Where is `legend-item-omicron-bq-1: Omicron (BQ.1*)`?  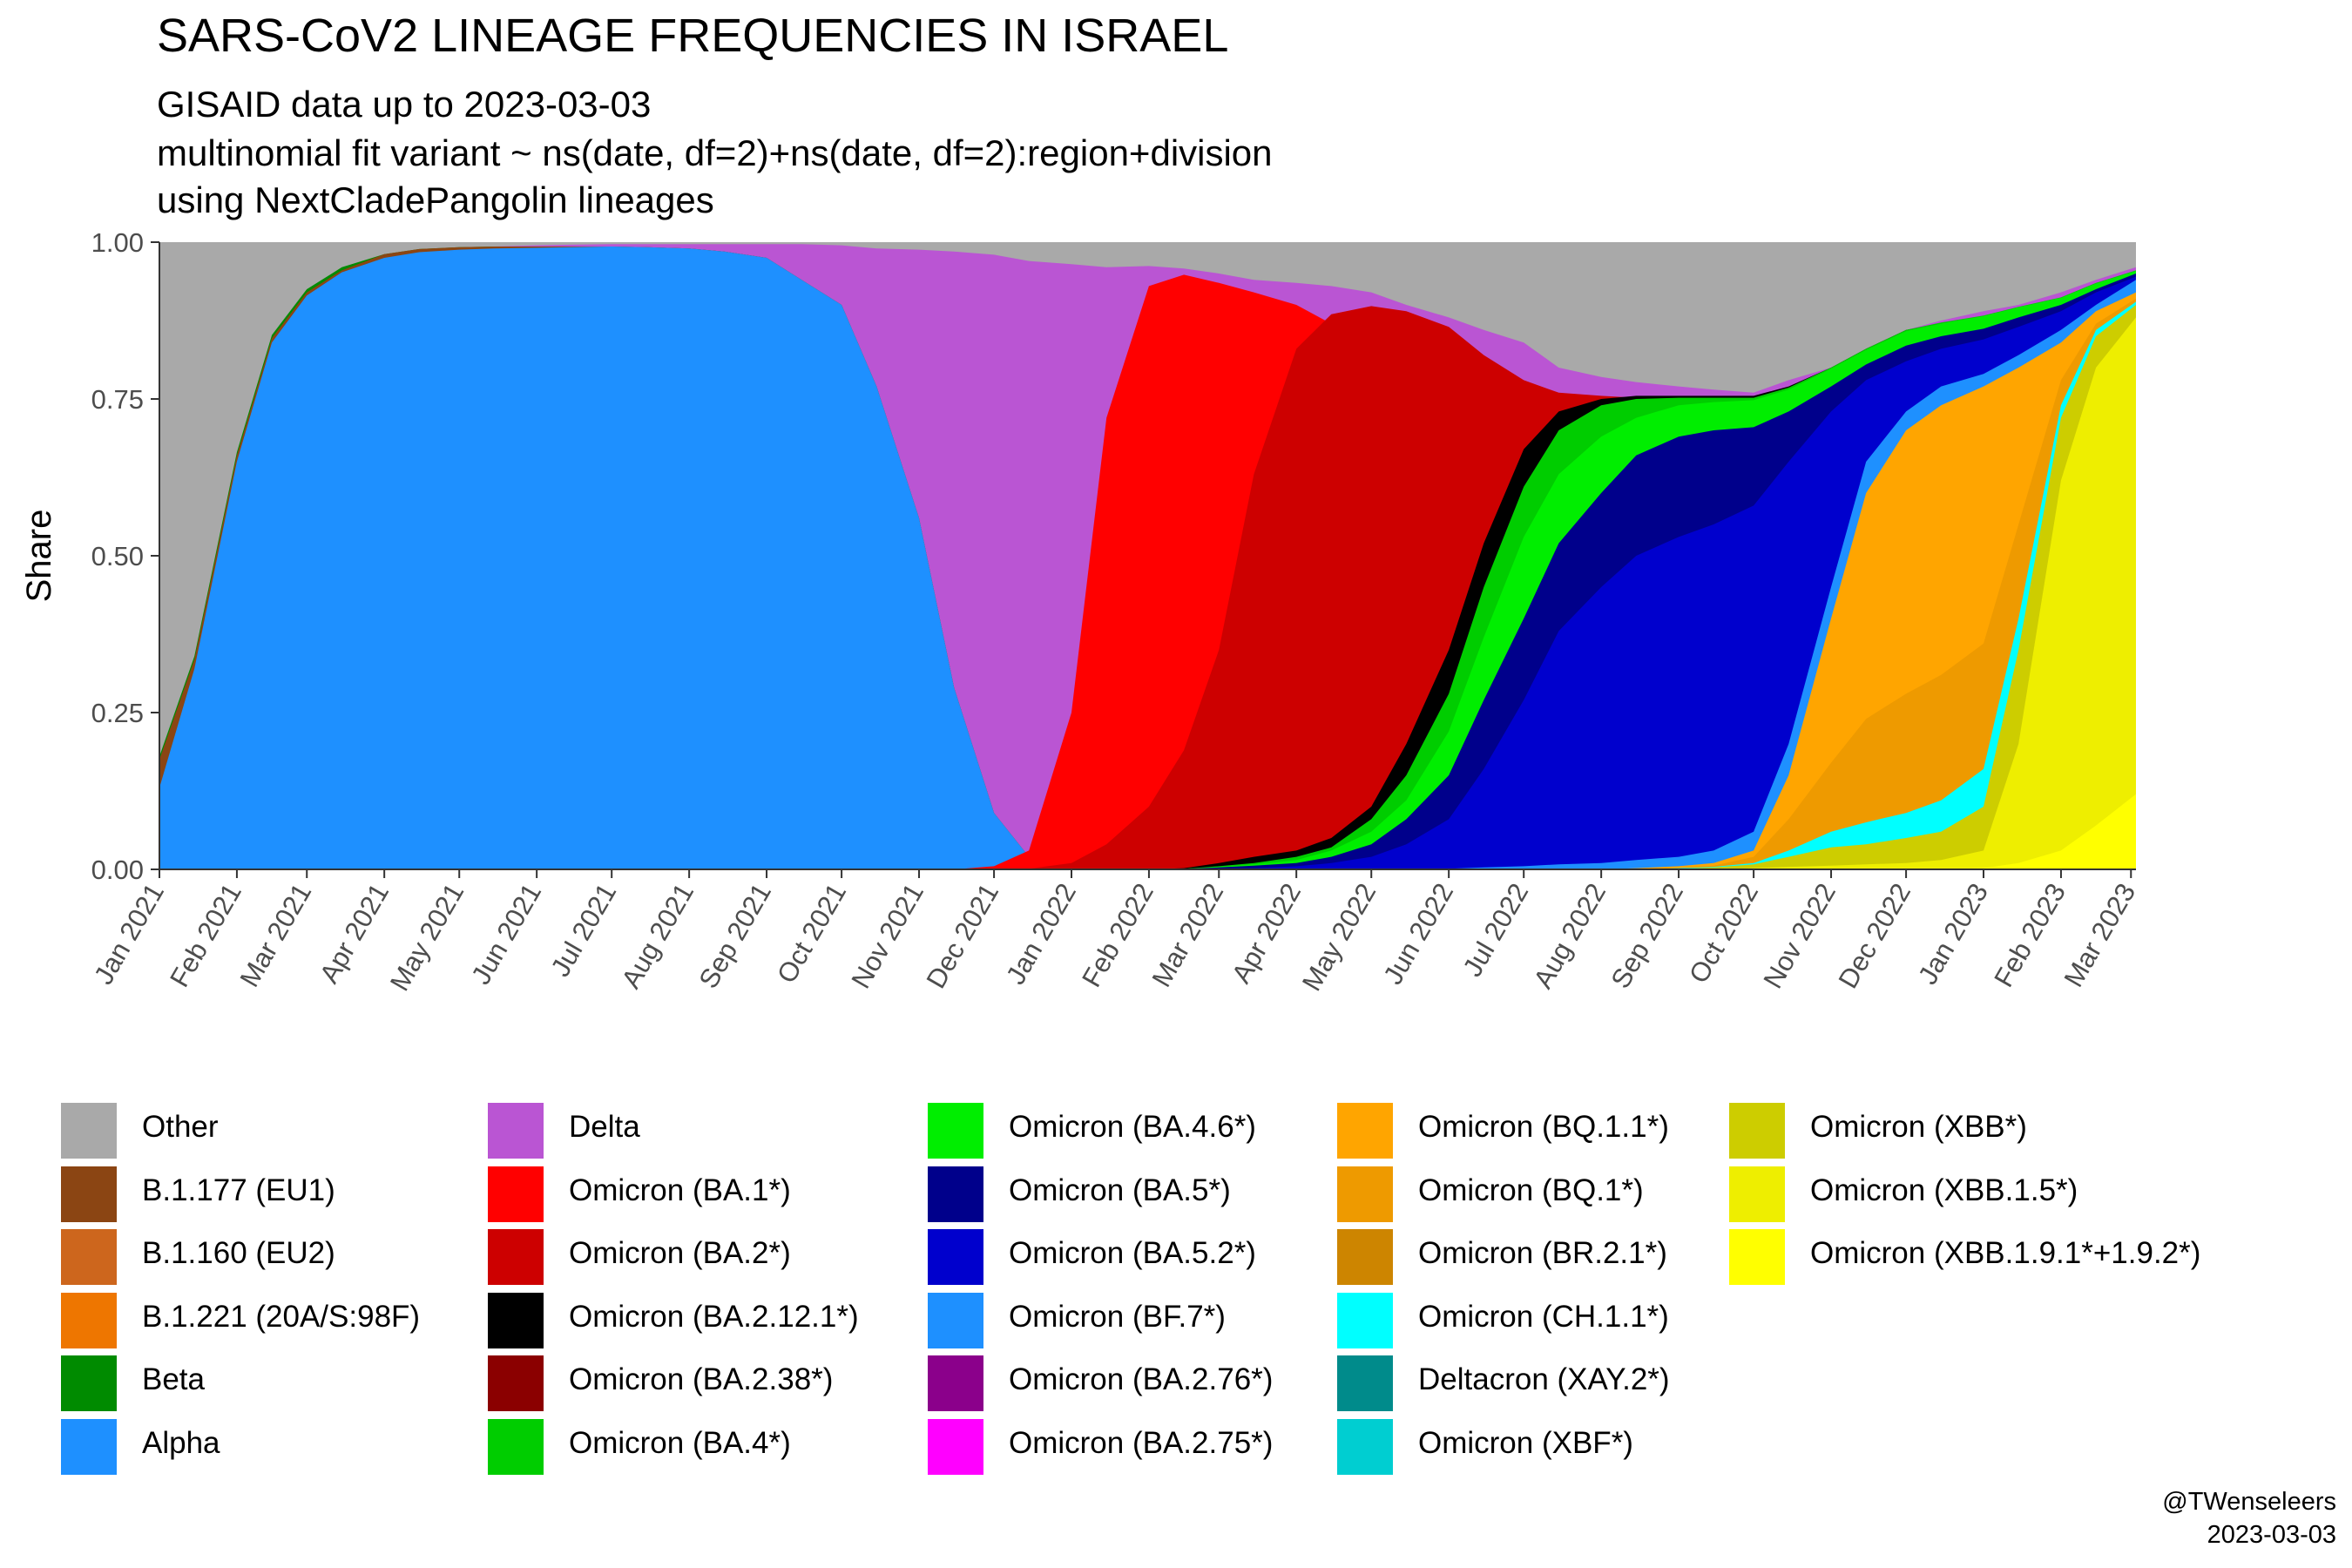
legend-item-omicron-bq-1: Omicron (BQ.1*) is located at coordinates (1555, 1194).